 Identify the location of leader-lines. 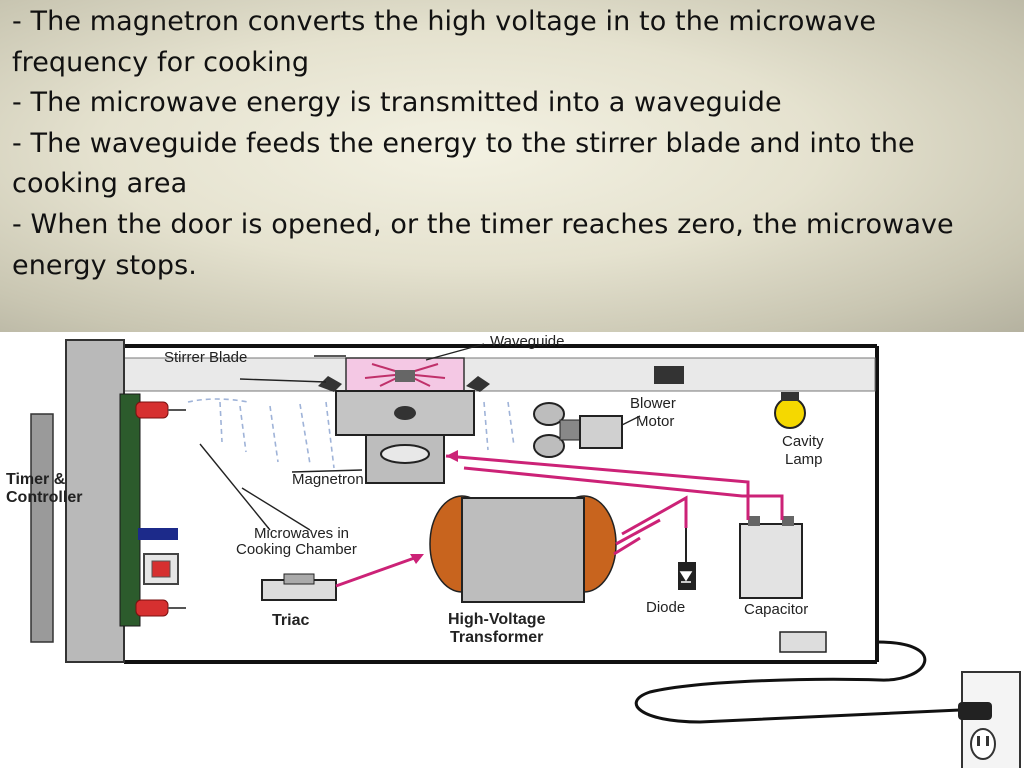
(420, 437).